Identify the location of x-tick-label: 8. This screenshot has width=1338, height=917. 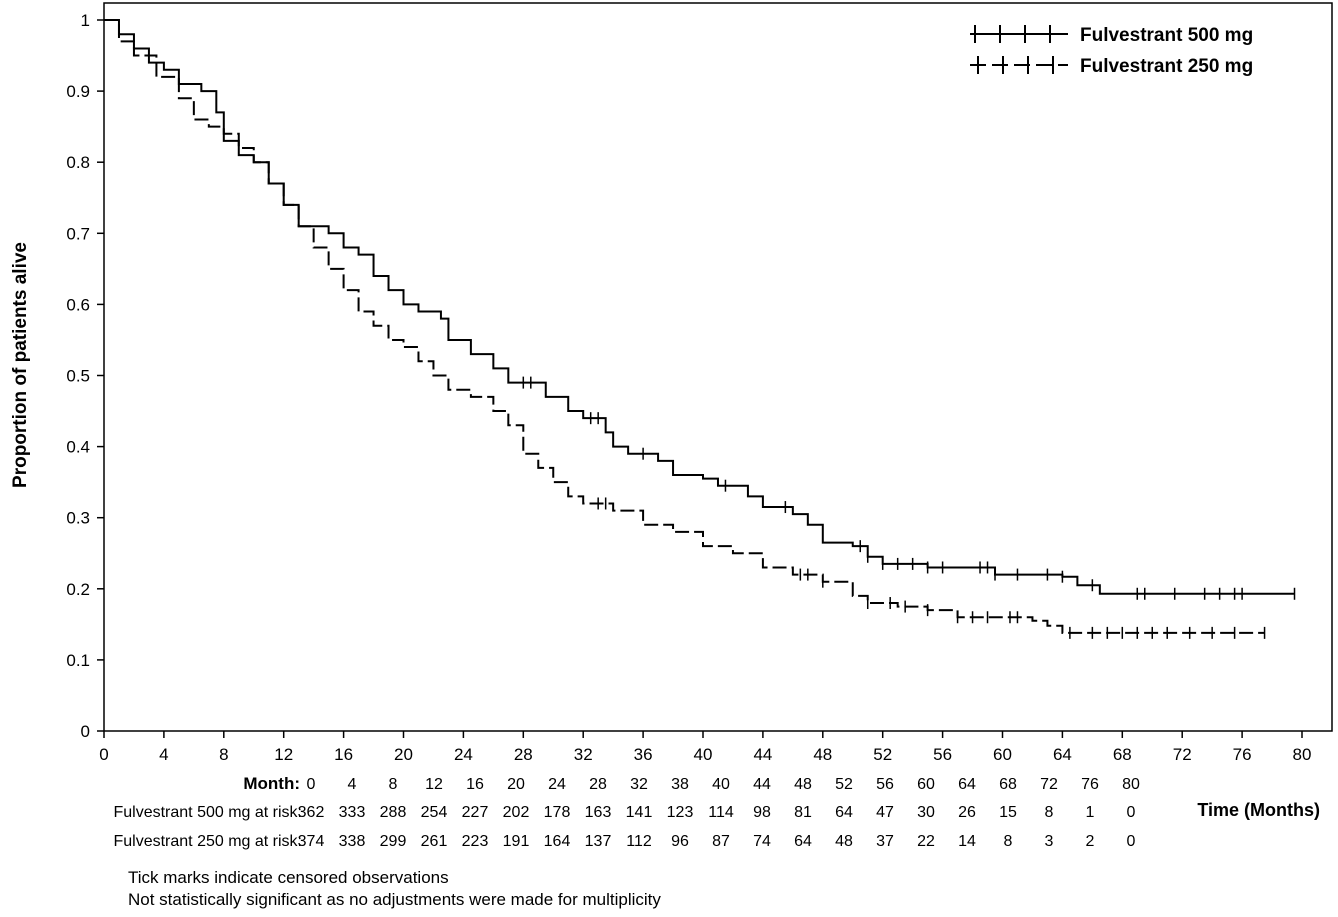
(223, 754).